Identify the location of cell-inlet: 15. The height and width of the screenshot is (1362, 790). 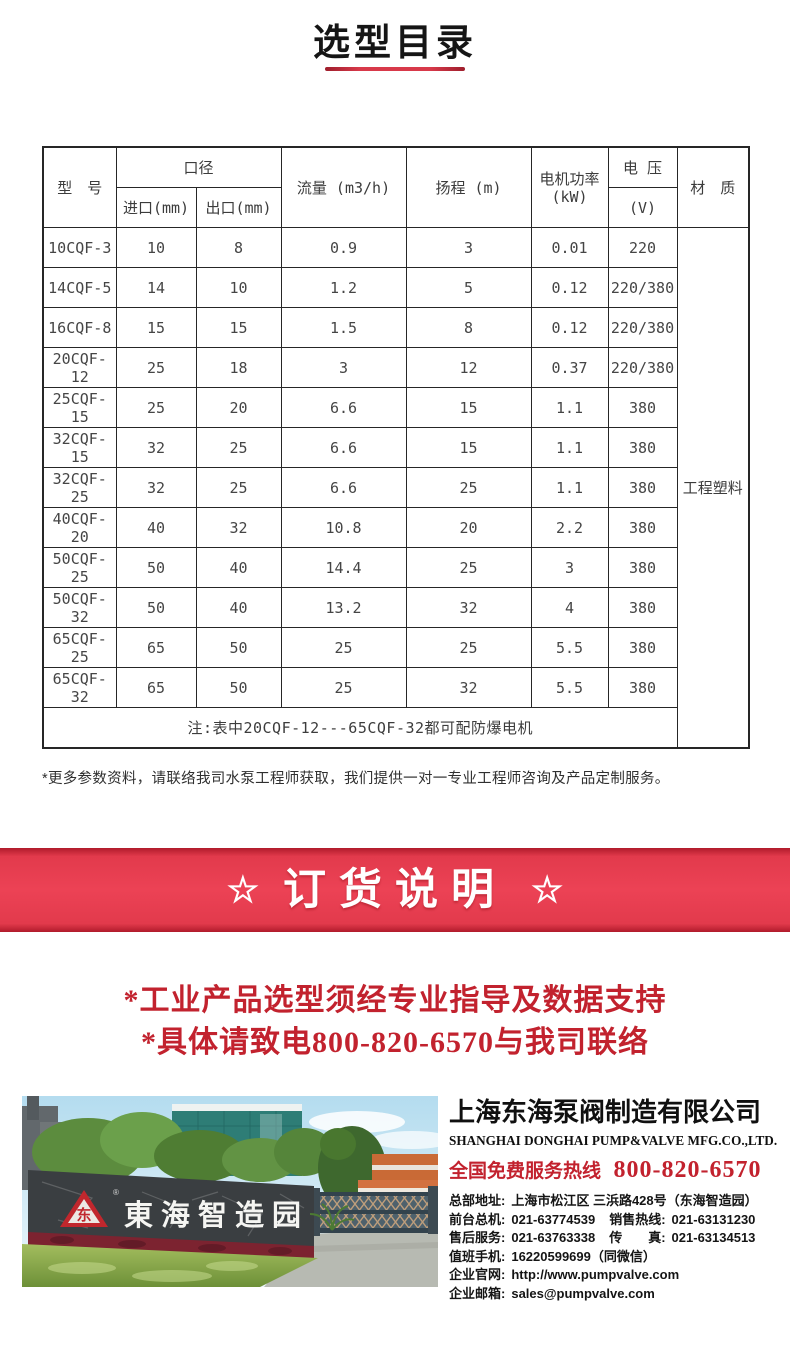
(156, 327).